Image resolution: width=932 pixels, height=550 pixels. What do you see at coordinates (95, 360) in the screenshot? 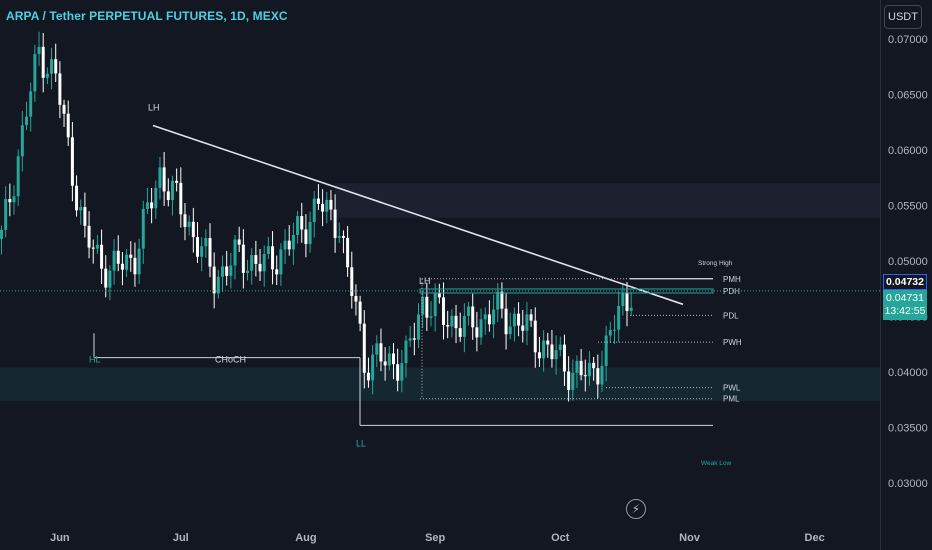
I see `label-hl: HL` at bounding box center [95, 360].